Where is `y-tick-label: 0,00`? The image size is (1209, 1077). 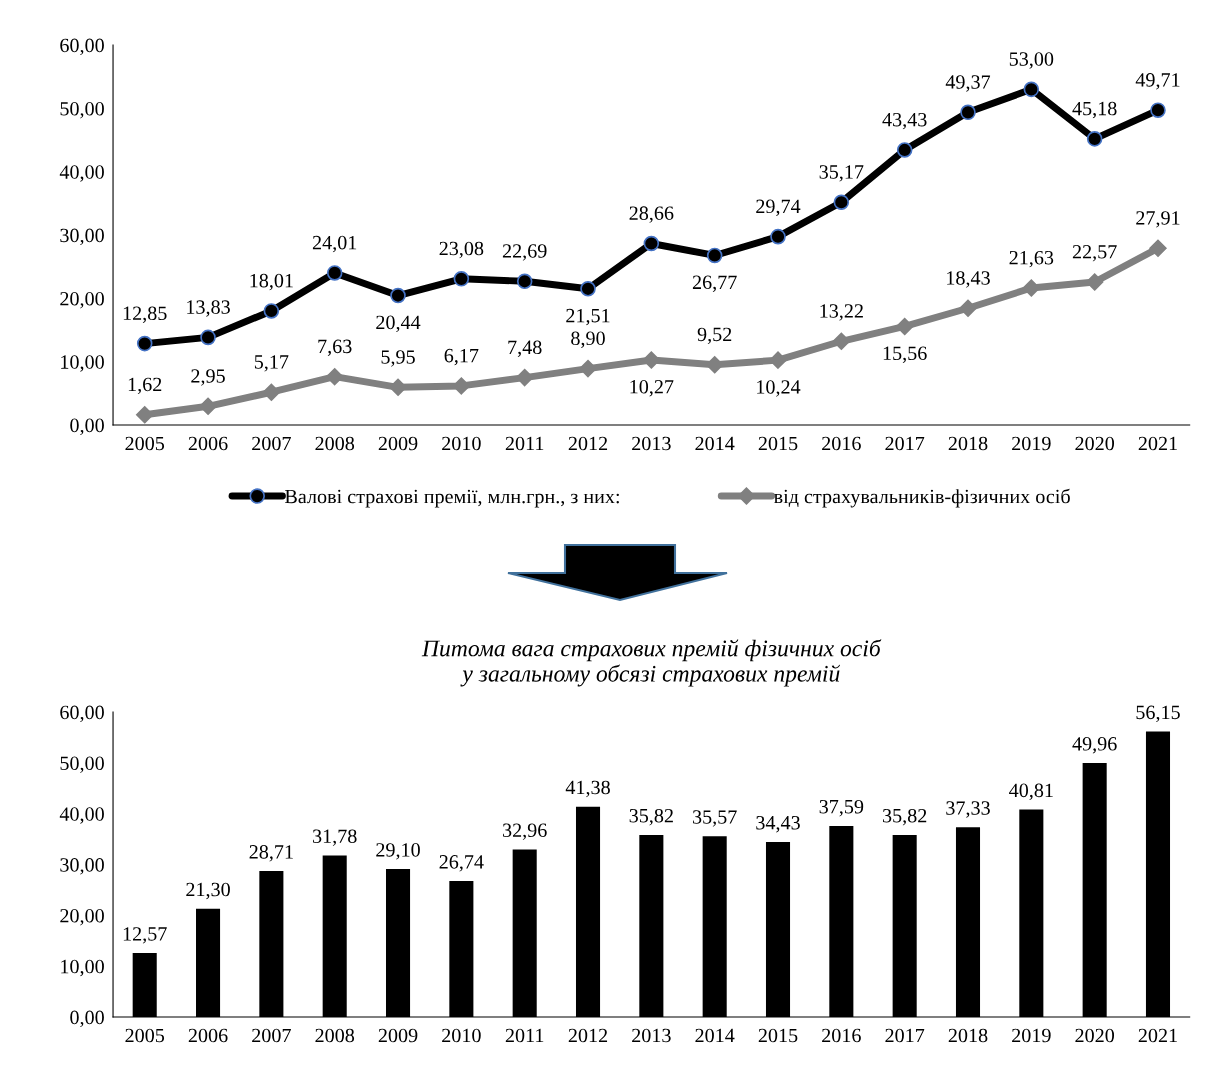
y-tick-label: 0,00 is located at coordinates (87, 427).